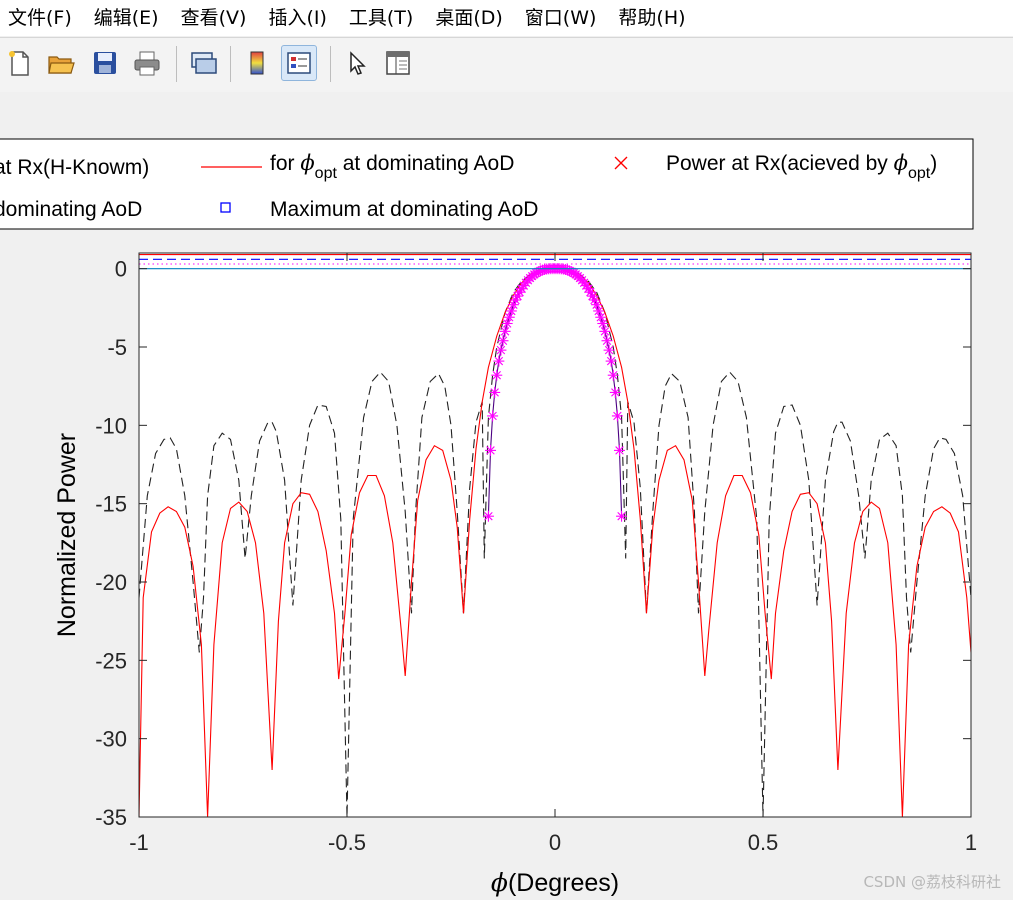  Describe the element at coordinates (71, 209) in the screenshot. I see `legend-entry-4-label: dominating AoD` at that location.